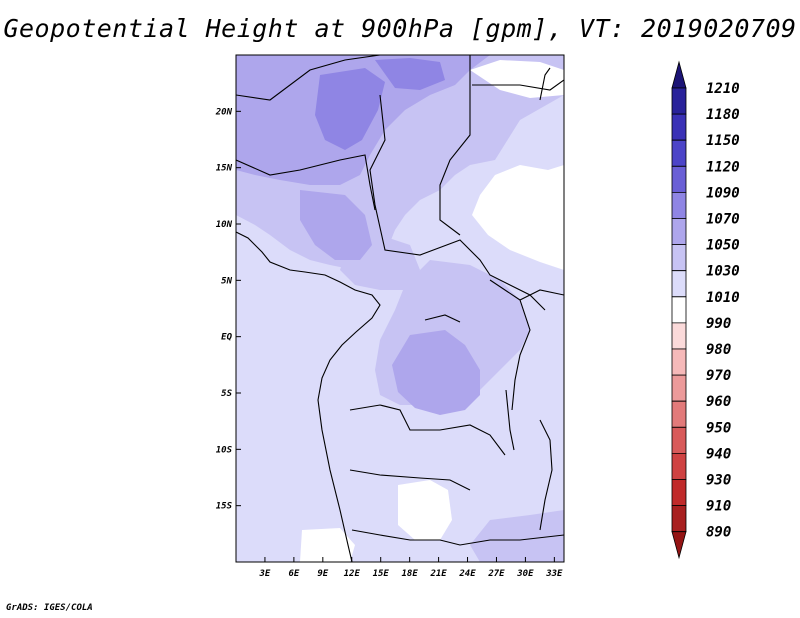 This screenshot has height=618, width=800. I want to click on y-tick-label: 15S, so click(224, 507).